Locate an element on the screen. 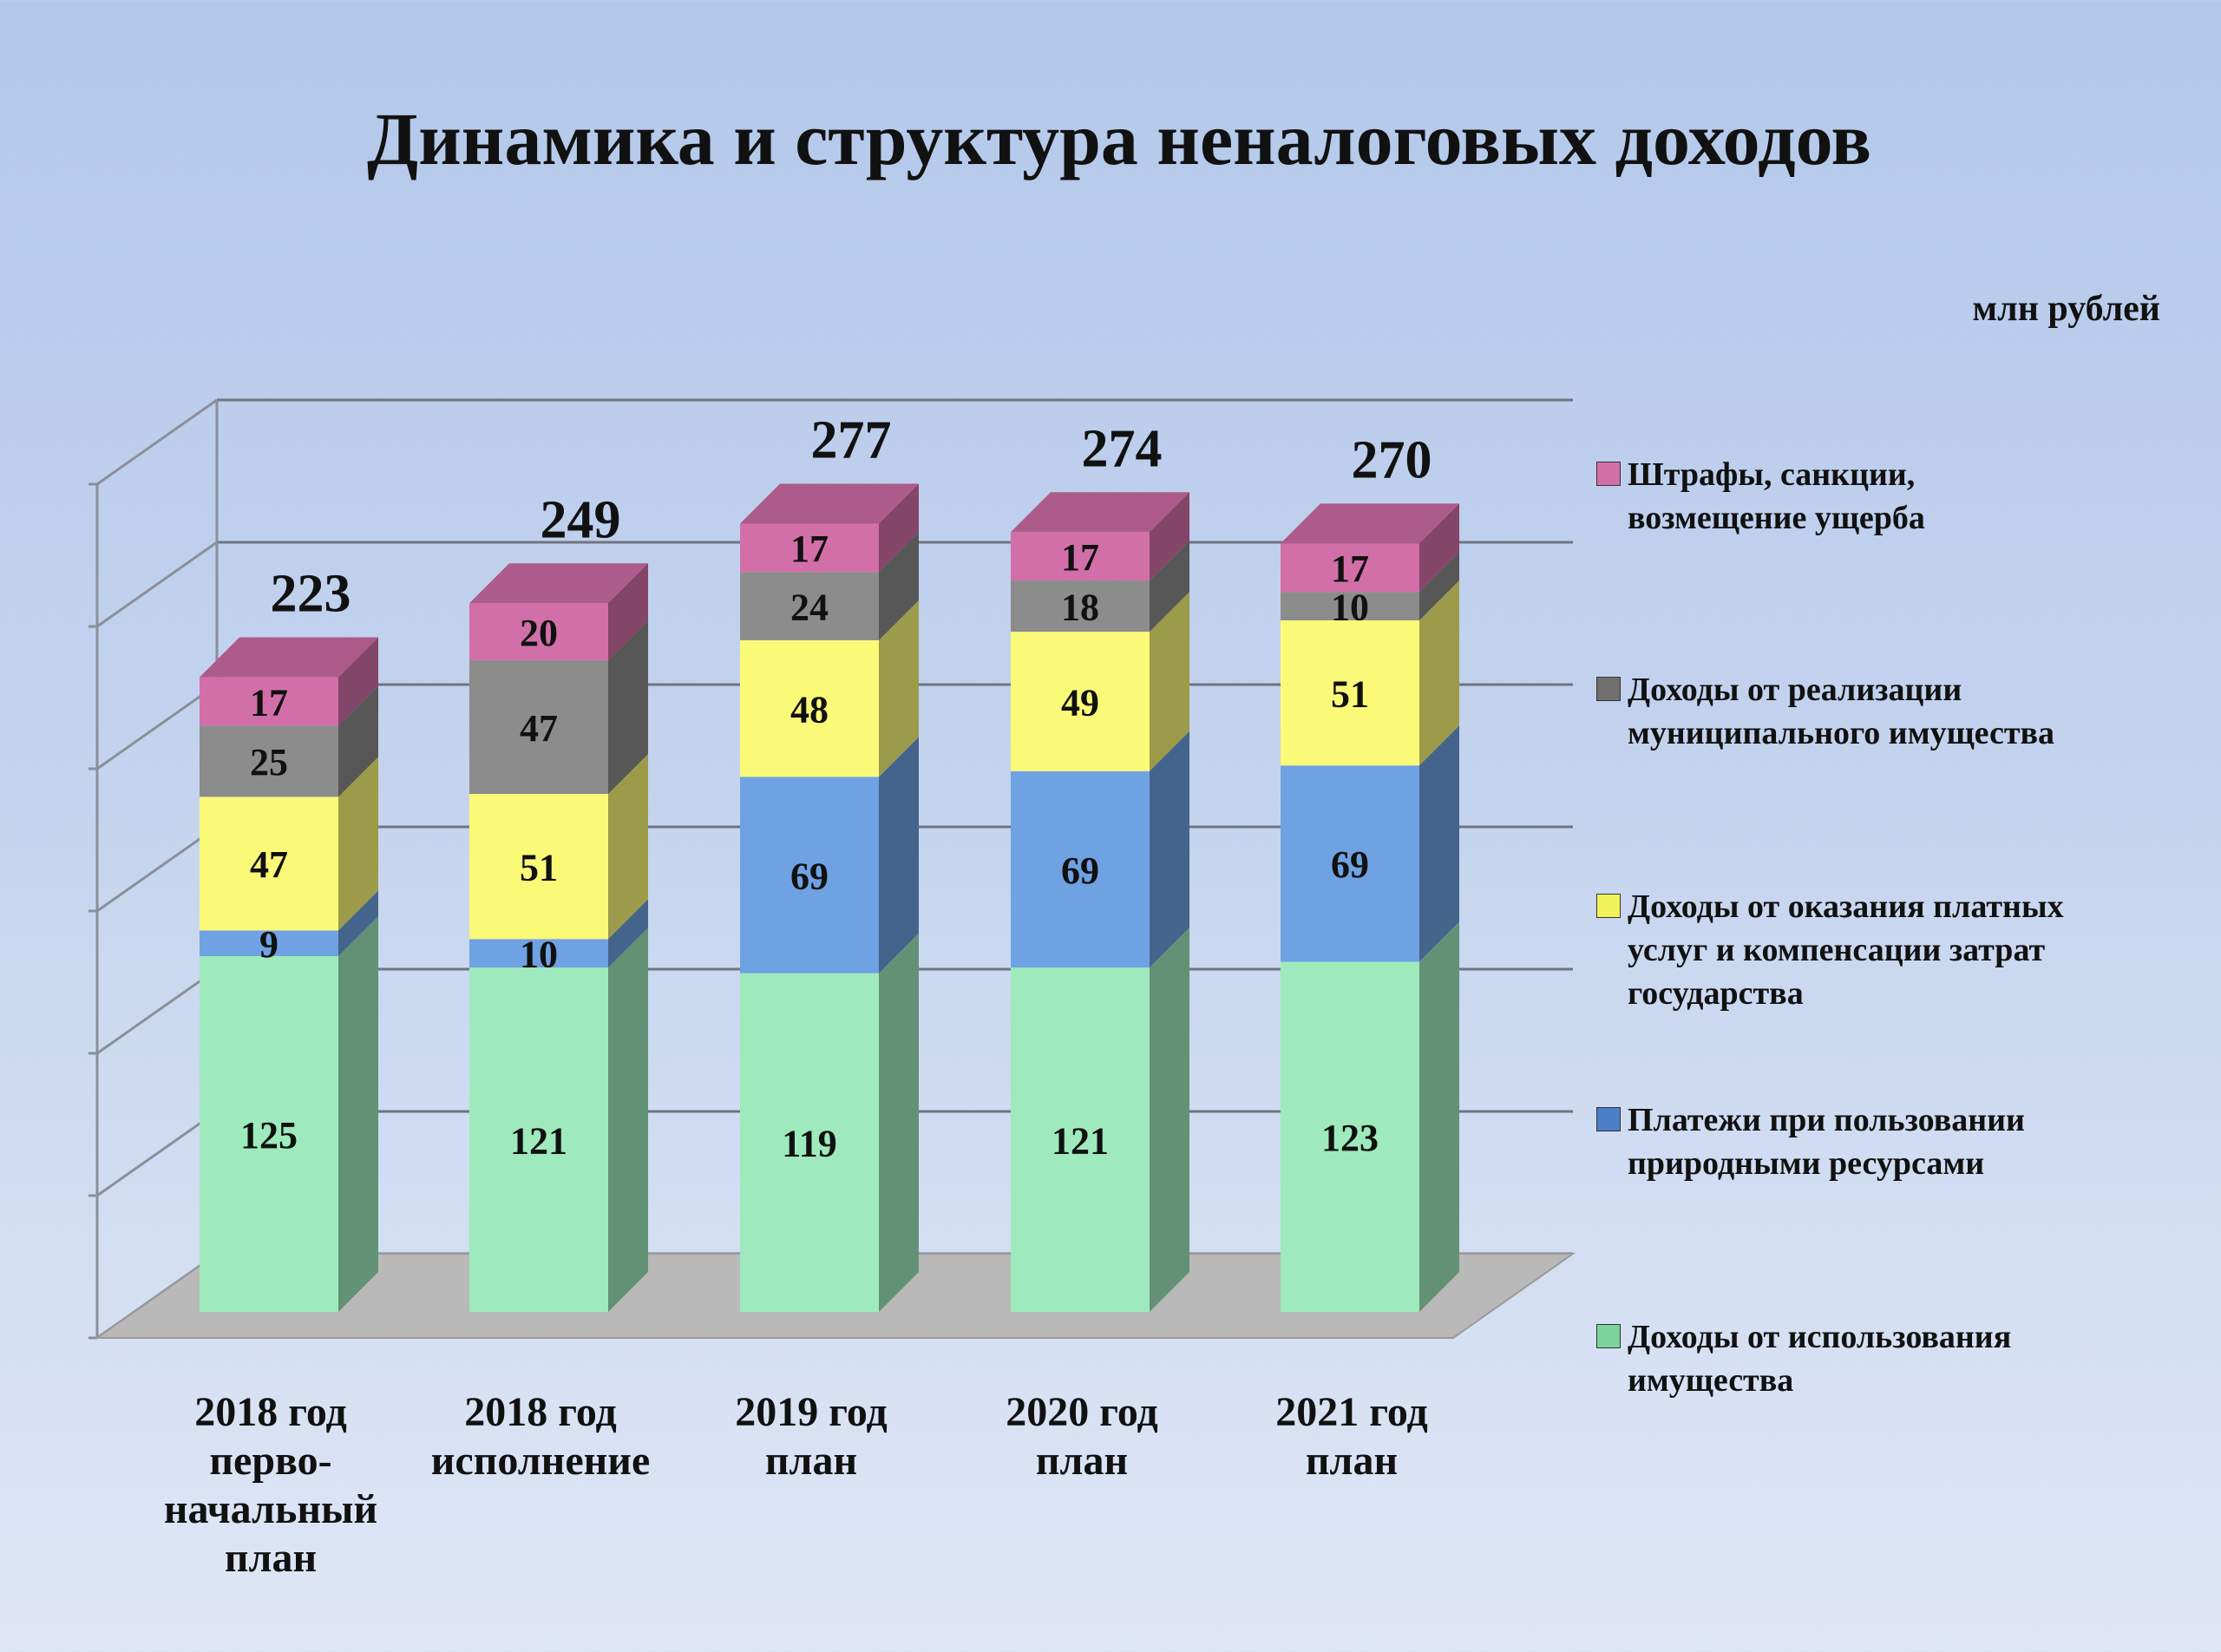 The image size is (2221, 1652). category-label-line: перво- is located at coordinates (270, 1461).